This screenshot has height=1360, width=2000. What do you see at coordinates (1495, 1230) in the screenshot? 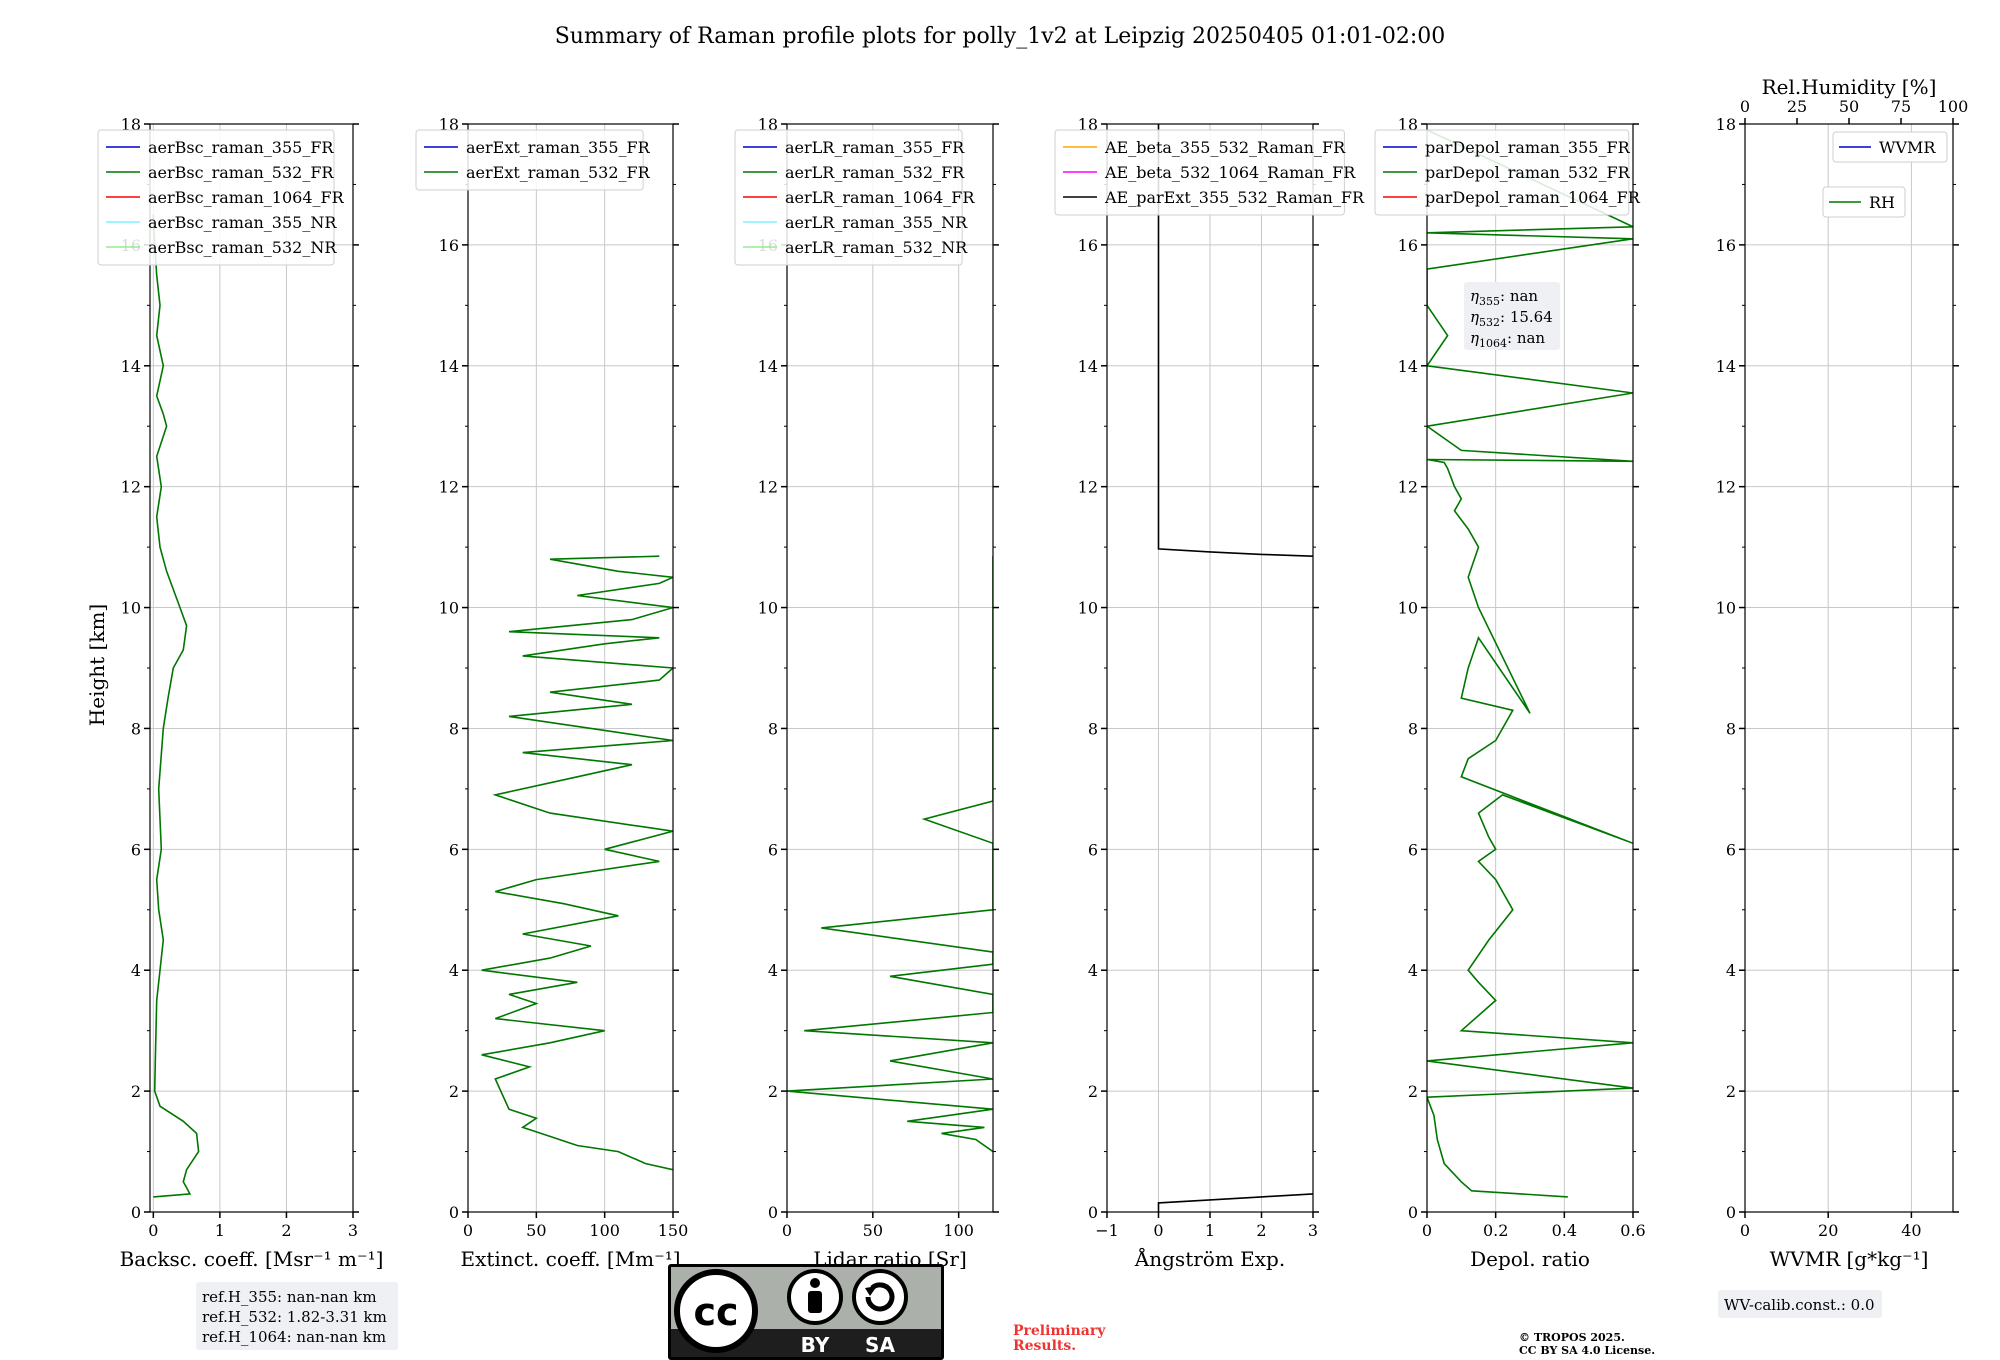
I see `x-tick-label: 0.2` at bounding box center [1495, 1230].